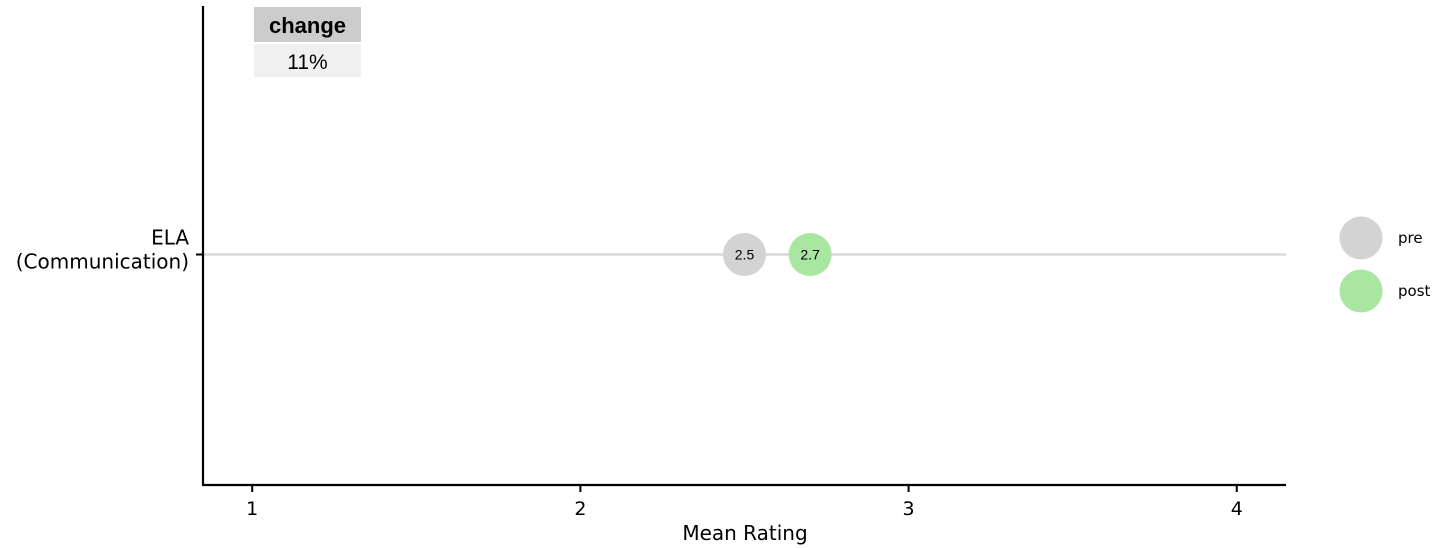 This screenshot has width=1453, height=548. I want to click on legend-key-post, so click(1361, 291).